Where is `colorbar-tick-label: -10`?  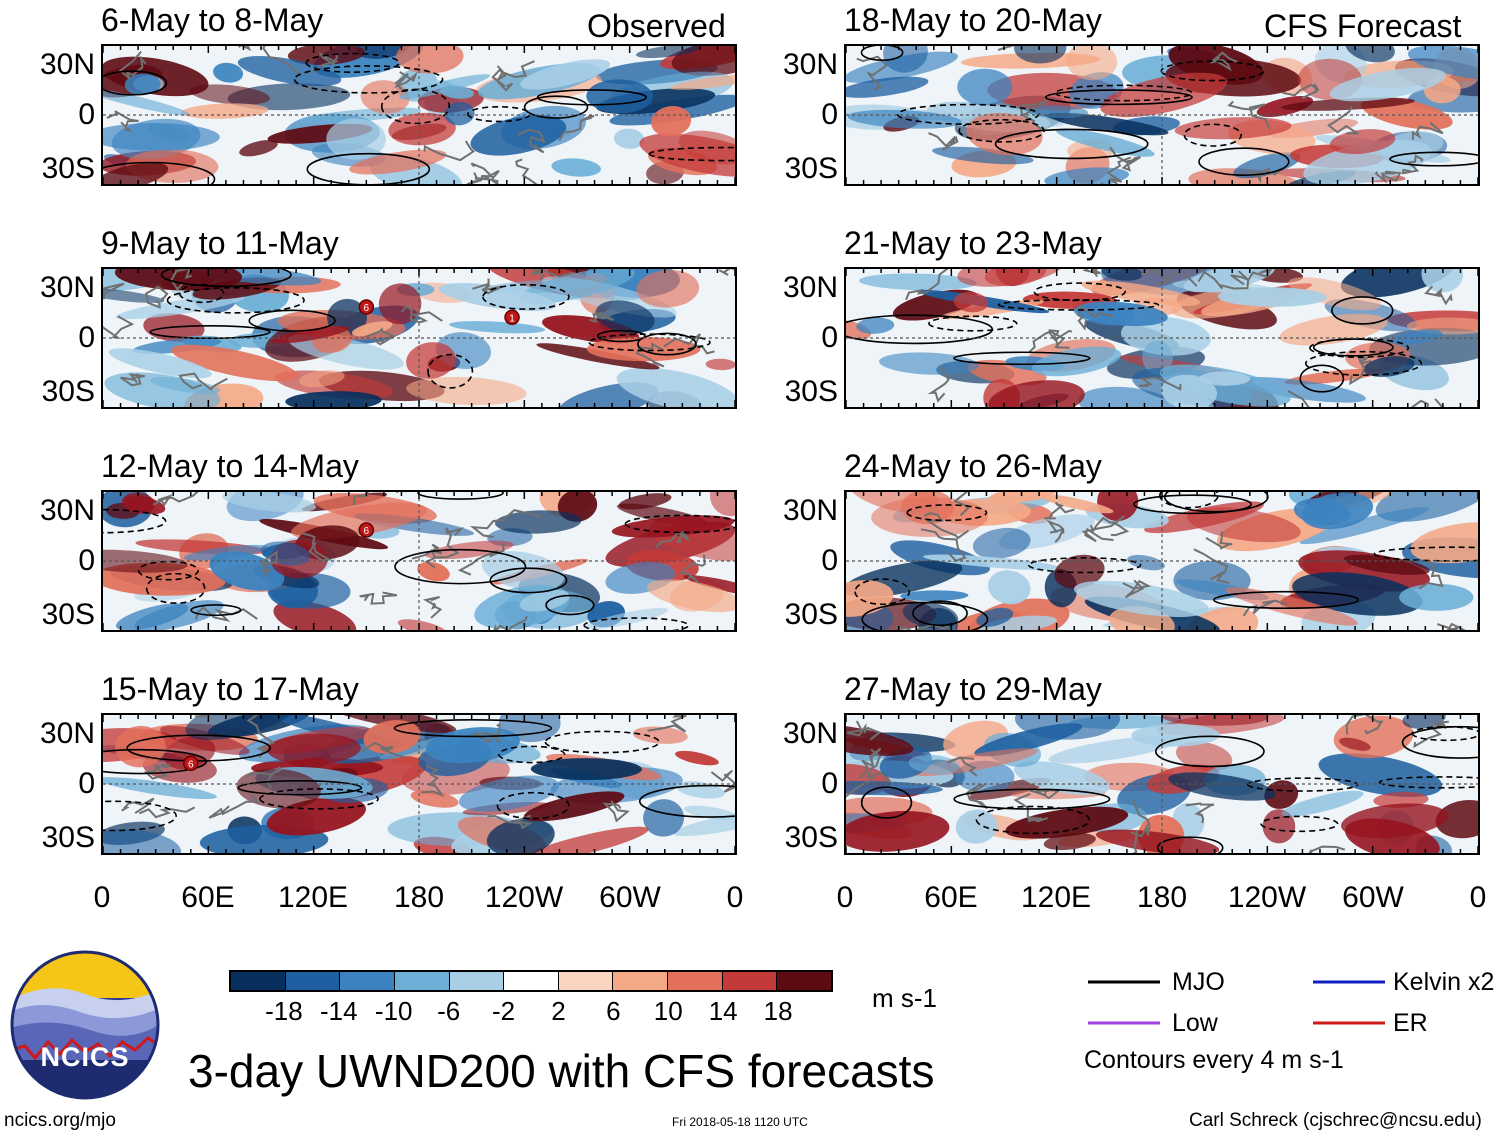
colorbar-tick-label: -10 is located at coordinates (393, 1011).